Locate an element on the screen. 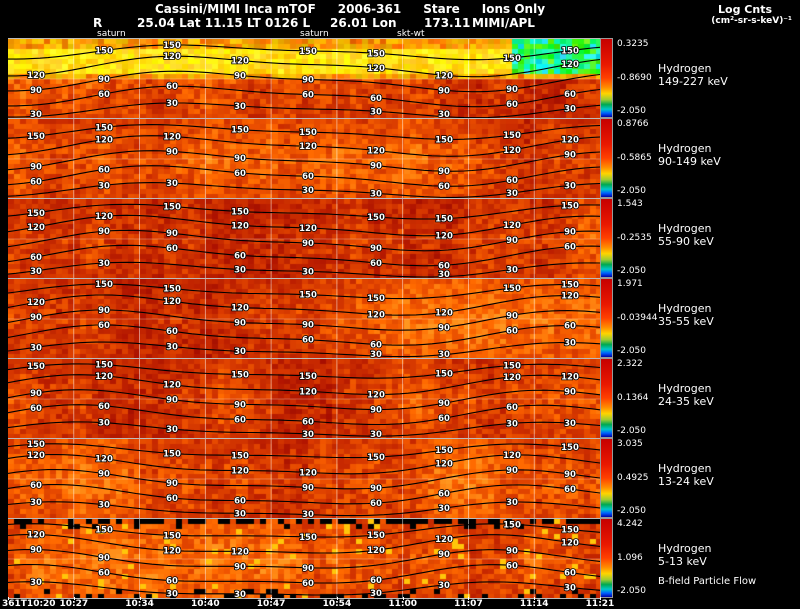 The image size is (800, 609). colorbar is located at coordinates (606, 238).